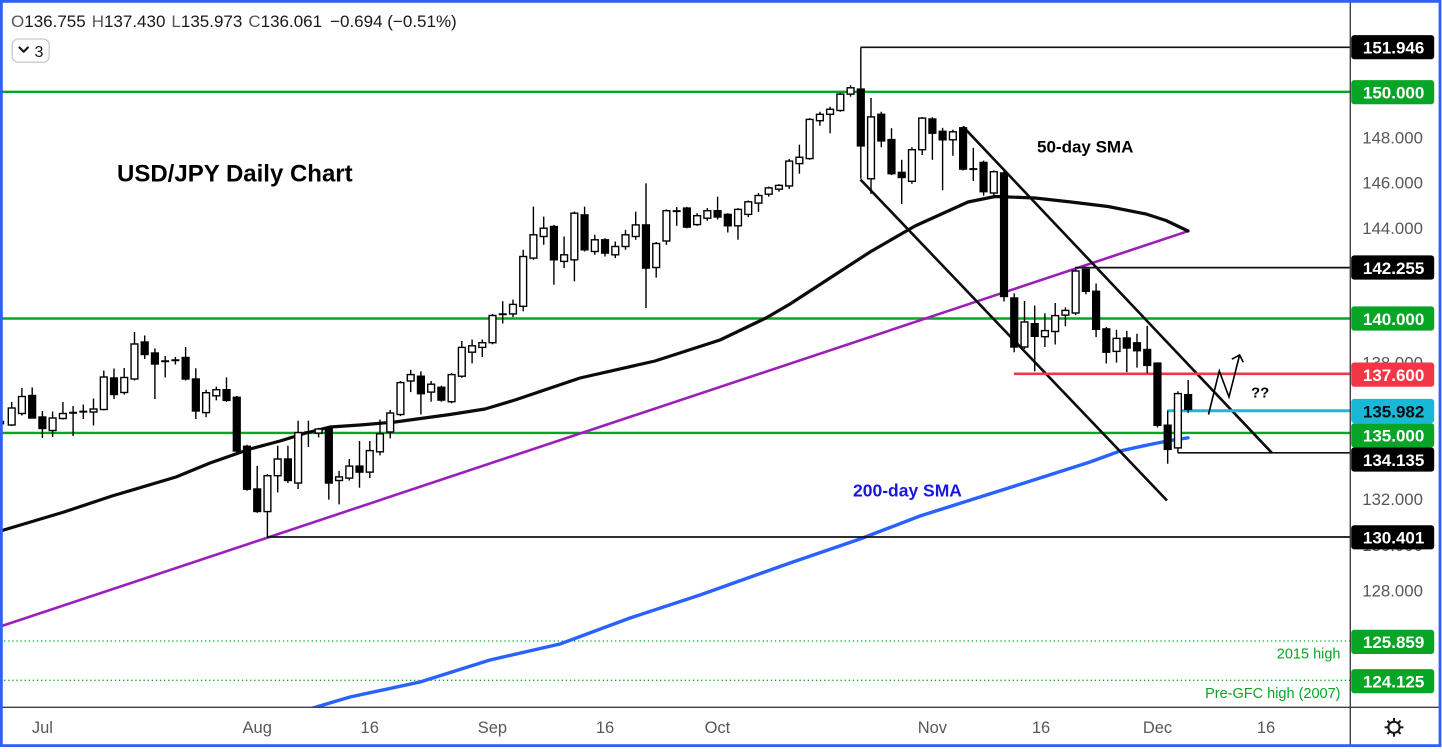 This screenshot has height=752, width=1442. Describe the element at coordinates (1392, 137) in the screenshot. I see `svg-text: 148.000` at that location.